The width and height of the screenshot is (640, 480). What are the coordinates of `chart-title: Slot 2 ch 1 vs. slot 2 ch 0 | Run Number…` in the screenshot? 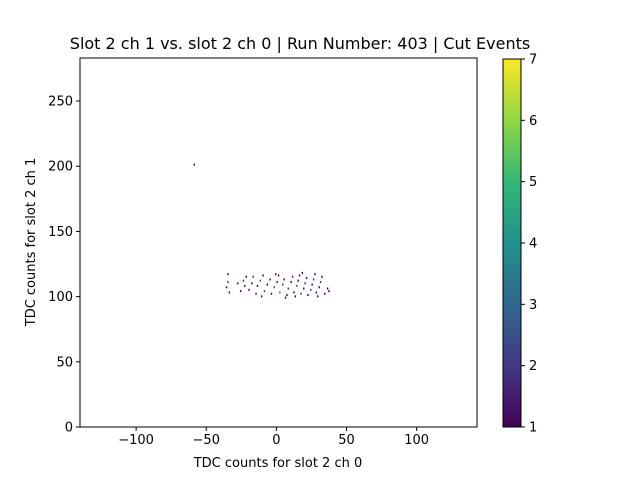 It's located at (300, 43).